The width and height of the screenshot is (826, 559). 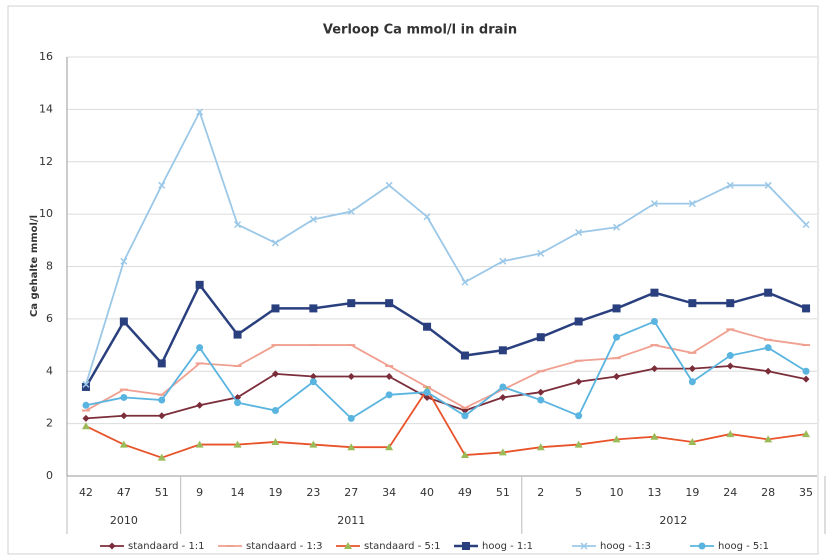 I want to click on legend-label: standaard - 1:1, so click(x=166, y=546).